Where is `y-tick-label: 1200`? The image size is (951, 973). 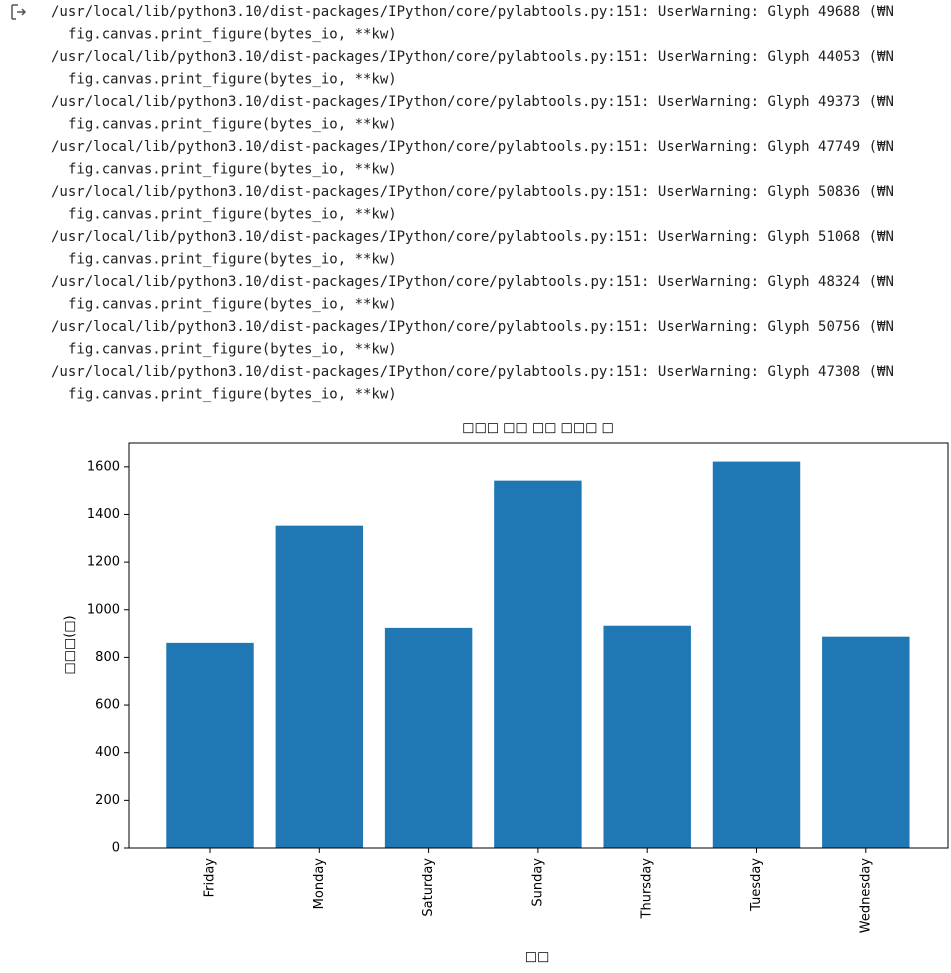
y-tick-label: 1200 is located at coordinates (103, 562).